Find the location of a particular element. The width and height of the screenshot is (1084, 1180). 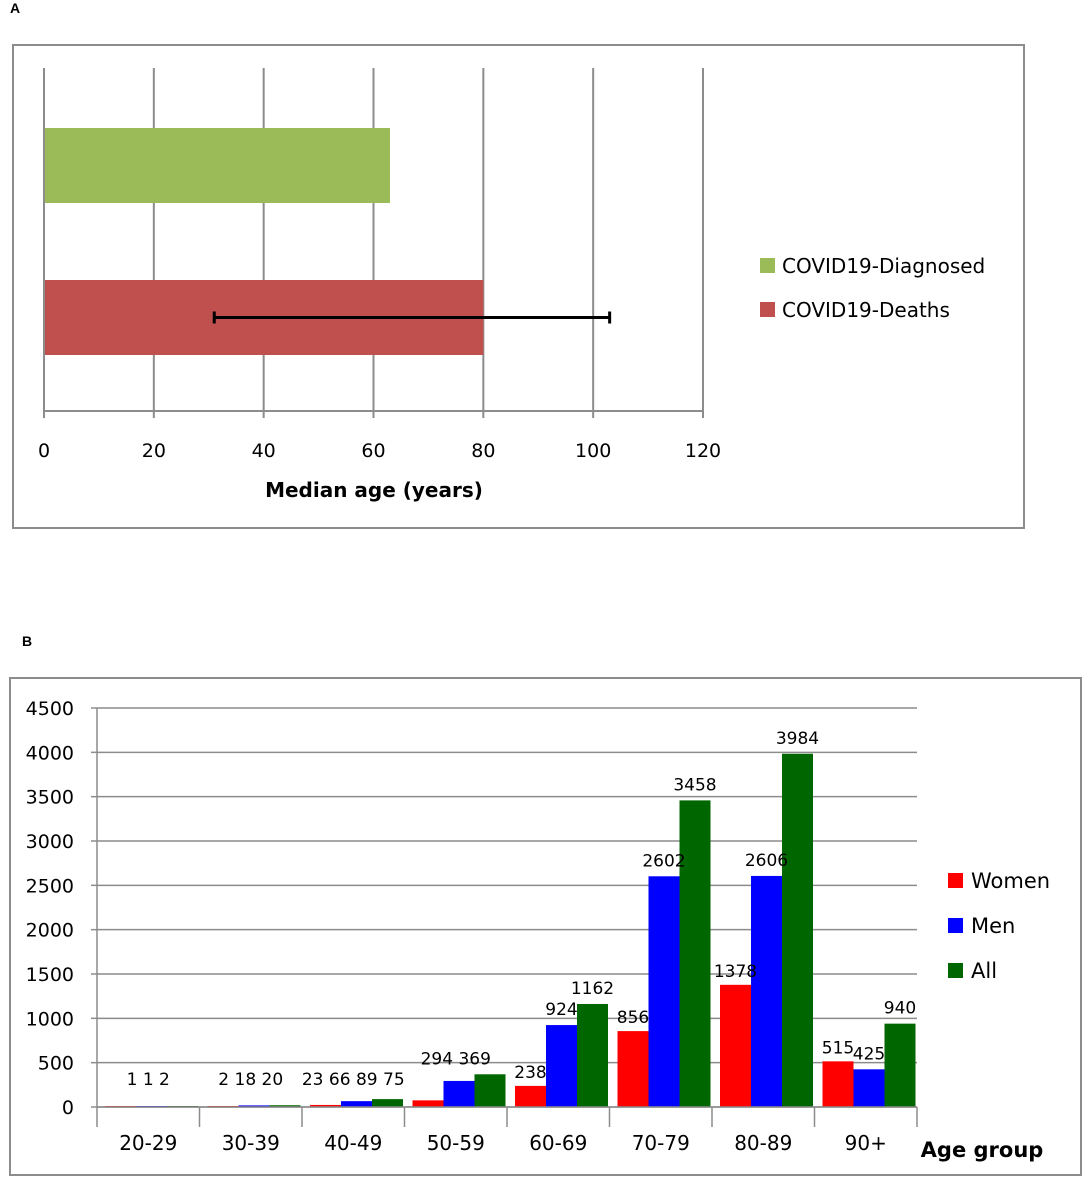

y-tick-label: 0 is located at coordinates (68, 1108).